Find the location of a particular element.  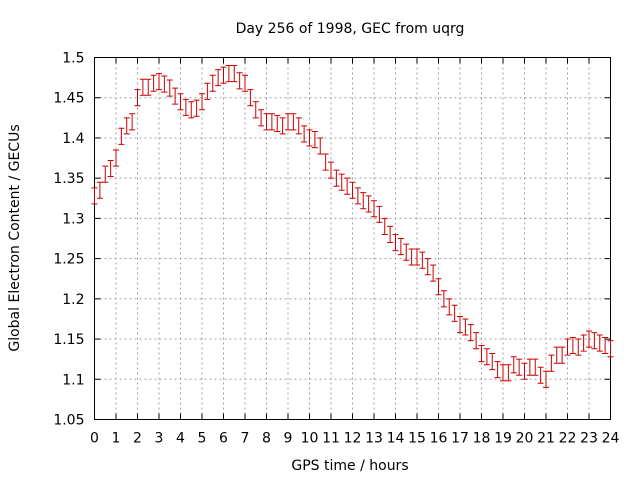

x-tick-label: 2 is located at coordinates (137, 439).